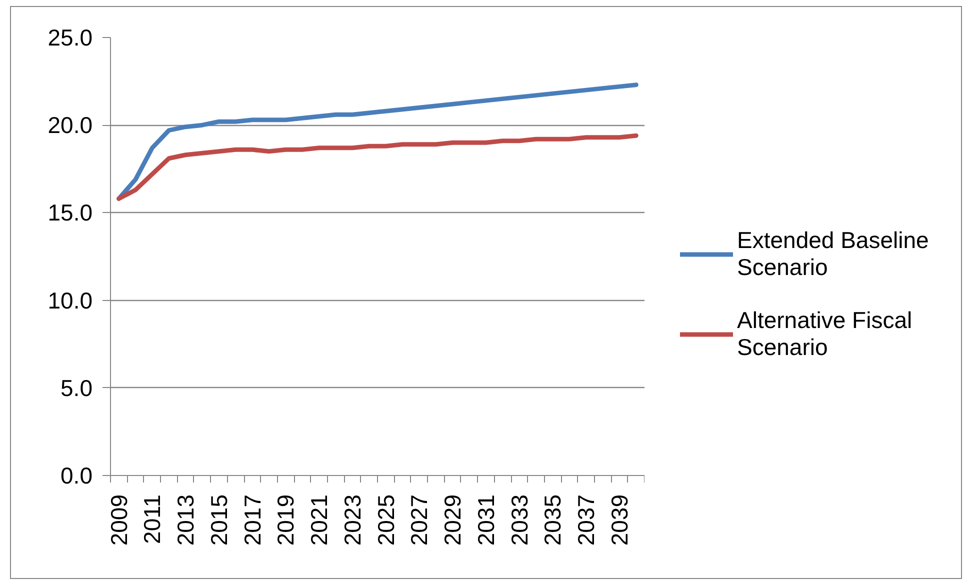 The height and width of the screenshot is (581, 964). Describe the element at coordinates (453, 520) in the screenshot. I see `x-tick-label: 2029` at that location.